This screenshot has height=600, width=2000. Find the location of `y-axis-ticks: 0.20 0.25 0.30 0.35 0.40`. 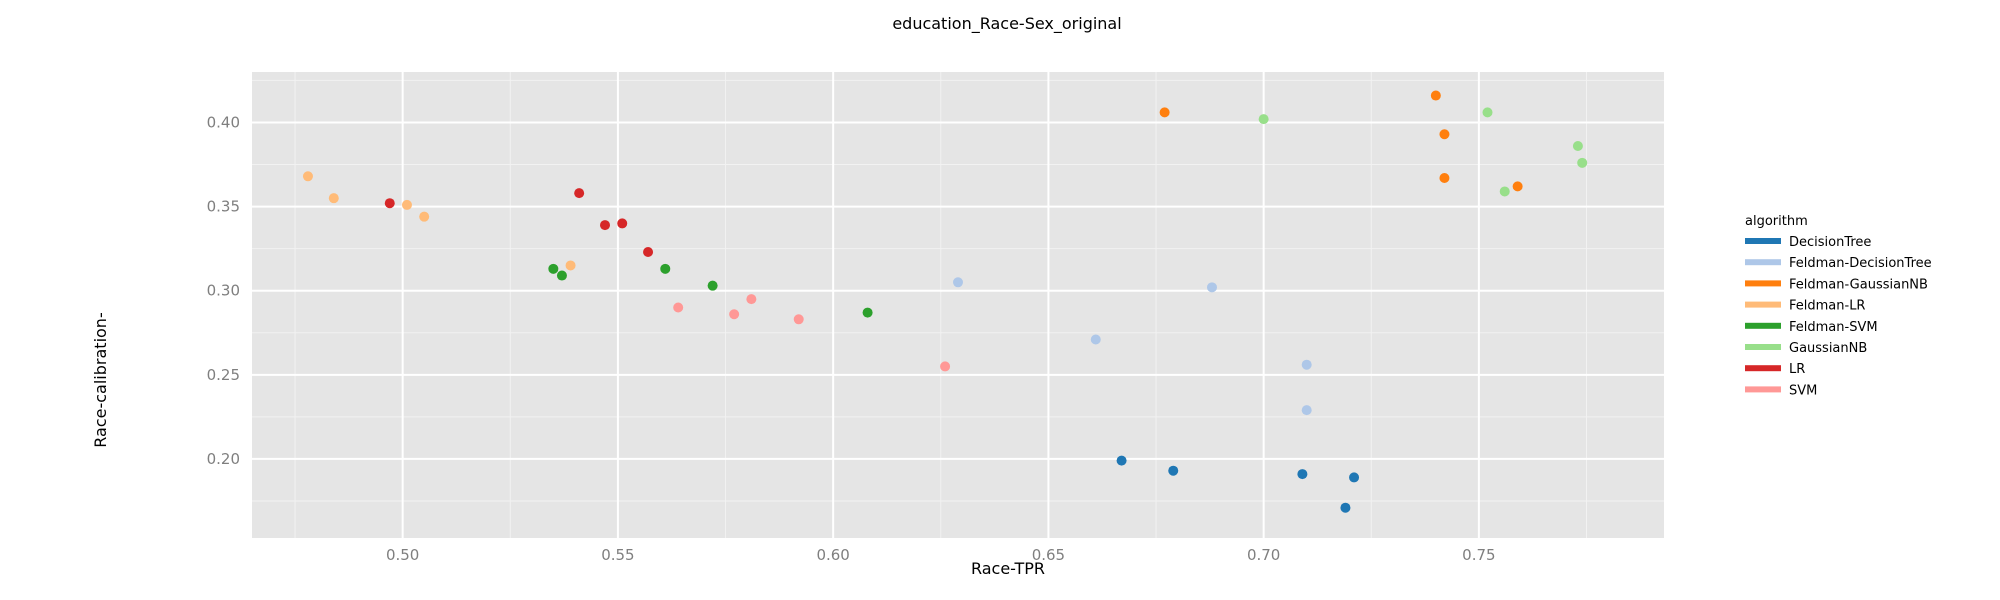

y-axis-ticks: 0.20 0.25 0.30 0.35 0.40 is located at coordinates (223, 290).